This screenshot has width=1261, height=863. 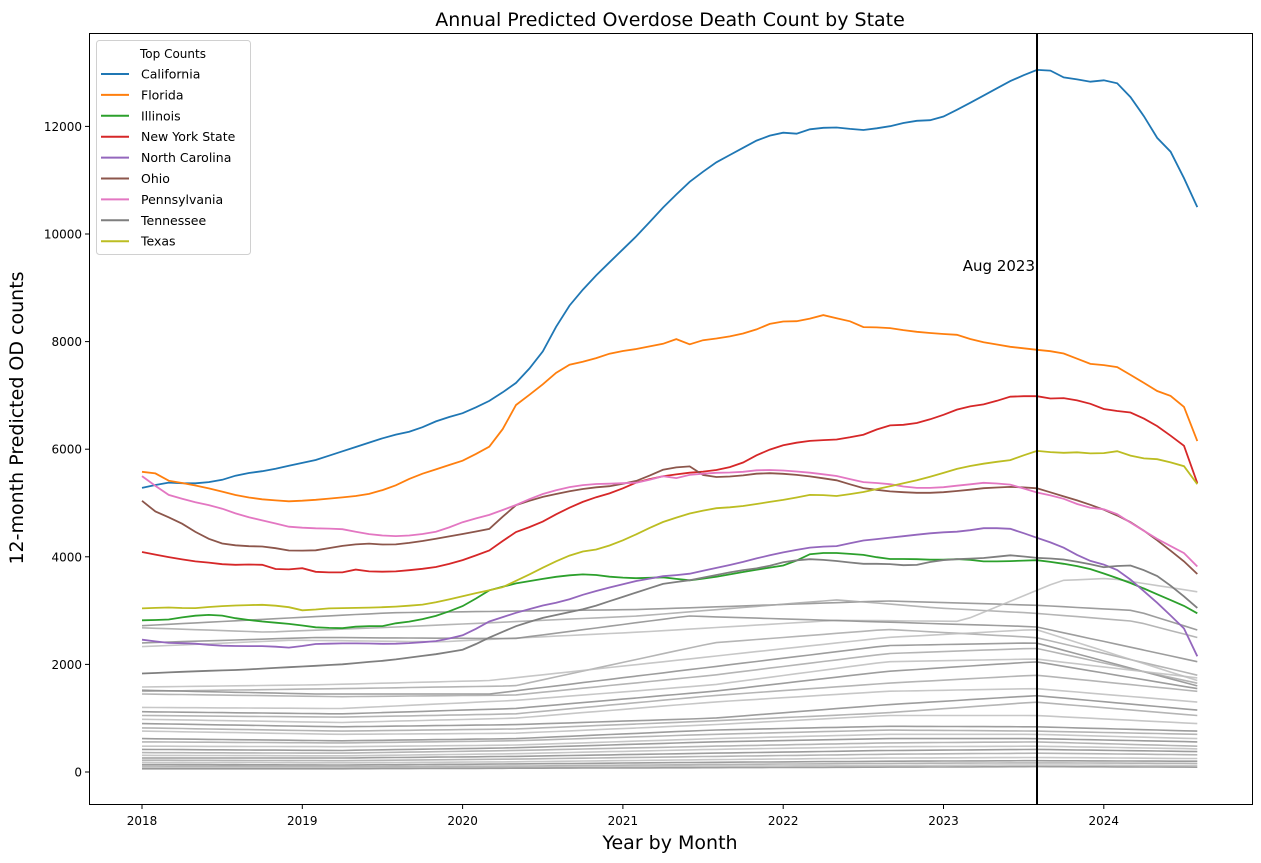 What do you see at coordinates (63, 127) in the screenshot?
I see `y-tick-label: 12000` at bounding box center [63, 127].